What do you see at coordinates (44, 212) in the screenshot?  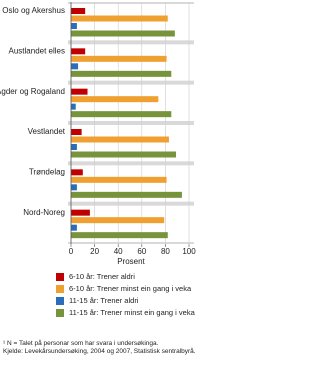 I see `y-tick-label: Nord-Noreg` at bounding box center [44, 212].